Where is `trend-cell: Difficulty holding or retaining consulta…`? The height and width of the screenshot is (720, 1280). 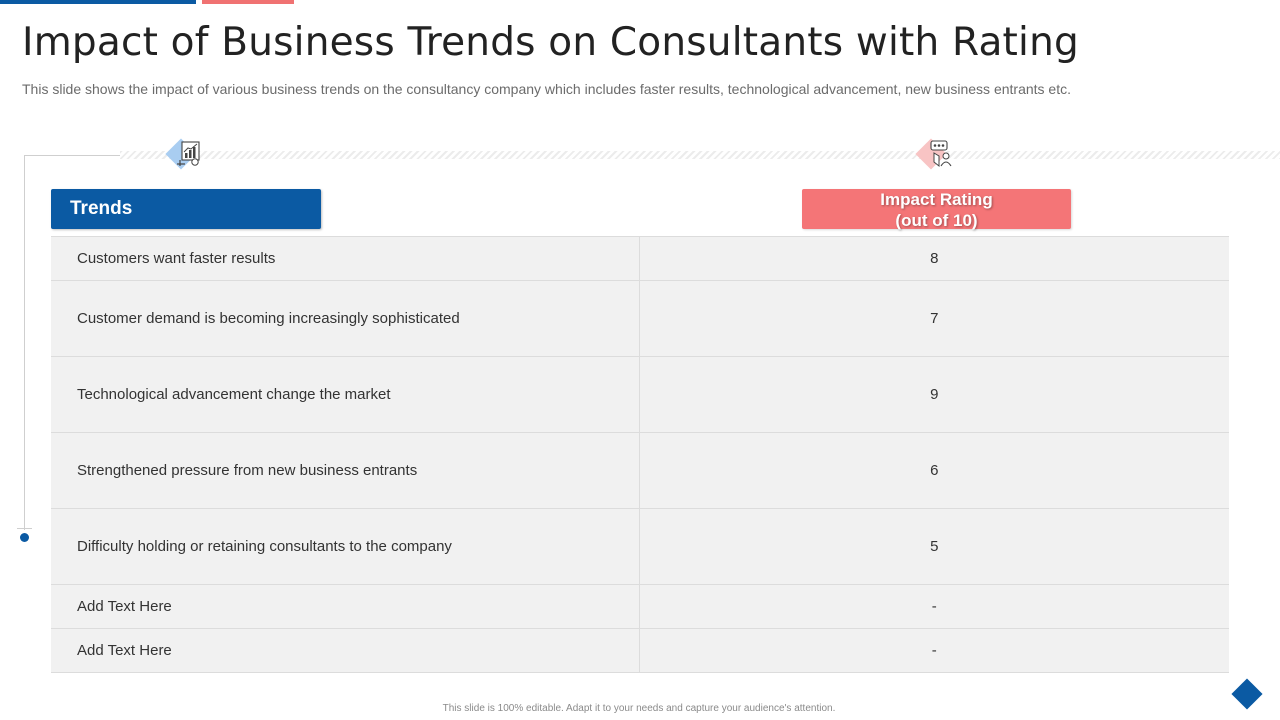
trend-cell: Difficulty holding or retaining consulta… is located at coordinates (345, 546).